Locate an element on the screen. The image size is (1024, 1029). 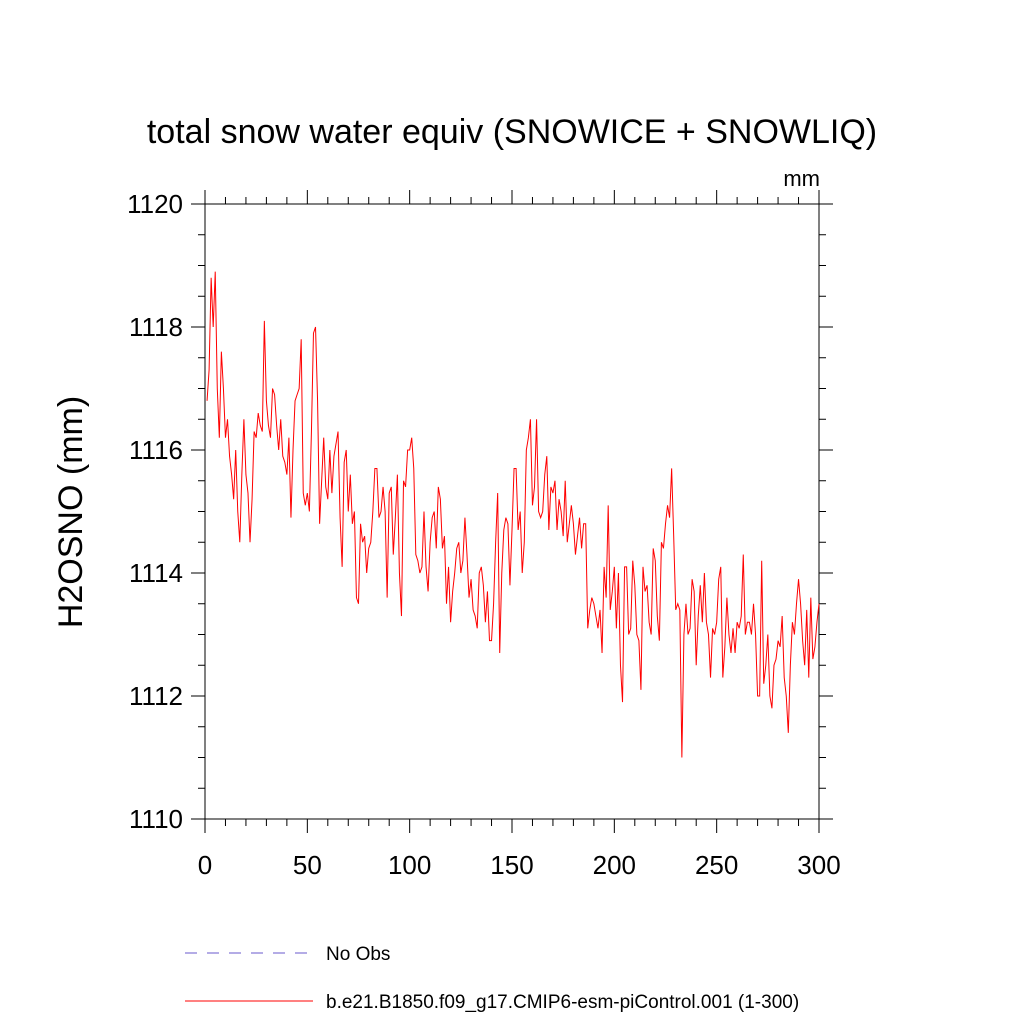
legend-label: No Obs is located at coordinates (358, 954).